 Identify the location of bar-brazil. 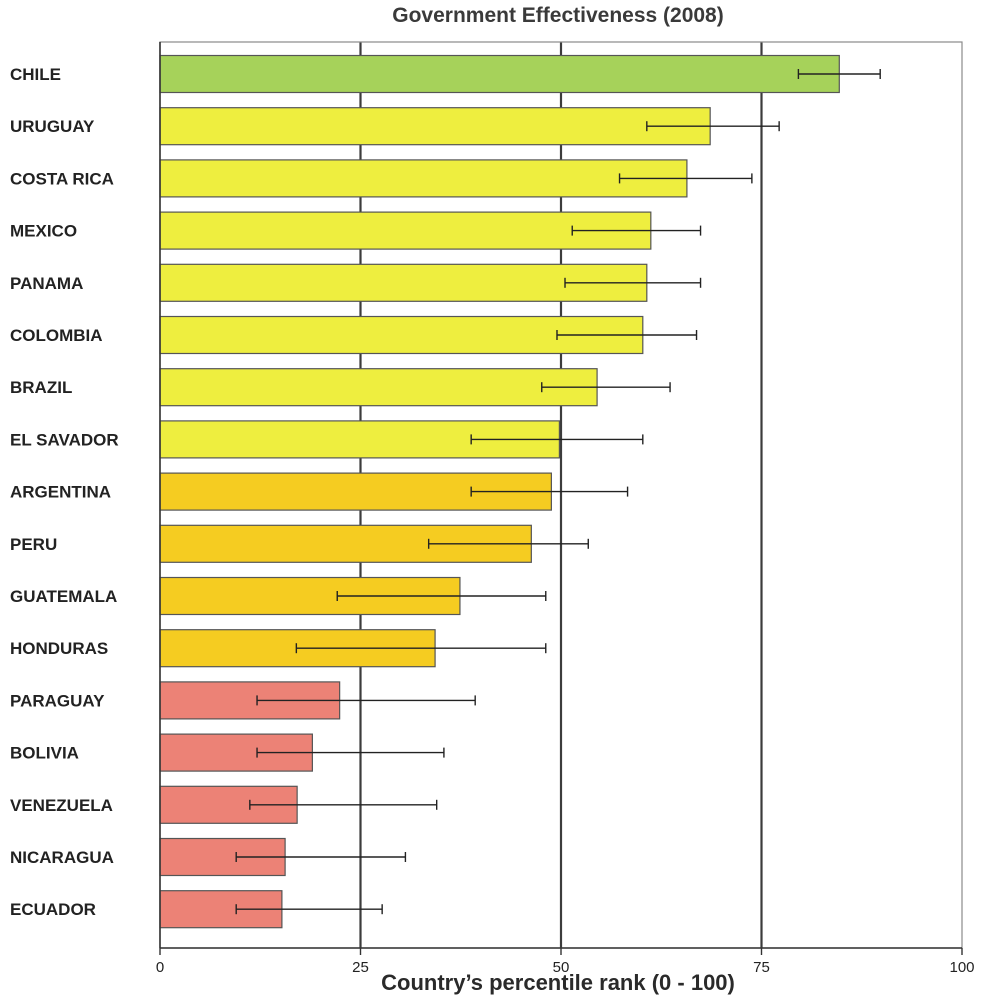
(378, 387).